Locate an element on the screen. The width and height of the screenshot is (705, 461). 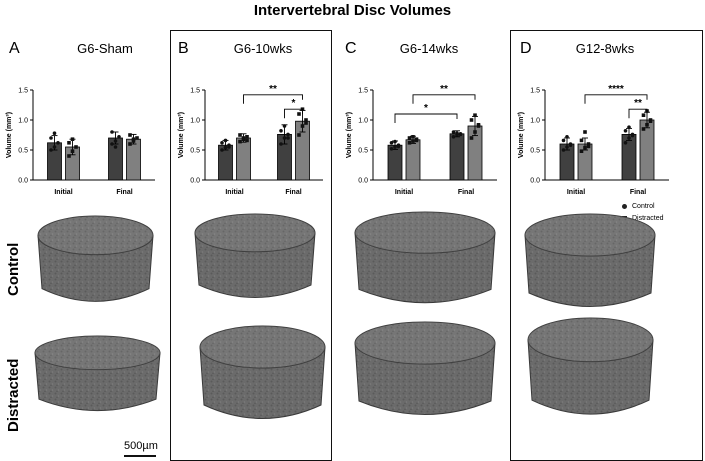
scale-bar-label: 500µm is located at coordinates (141, 446).